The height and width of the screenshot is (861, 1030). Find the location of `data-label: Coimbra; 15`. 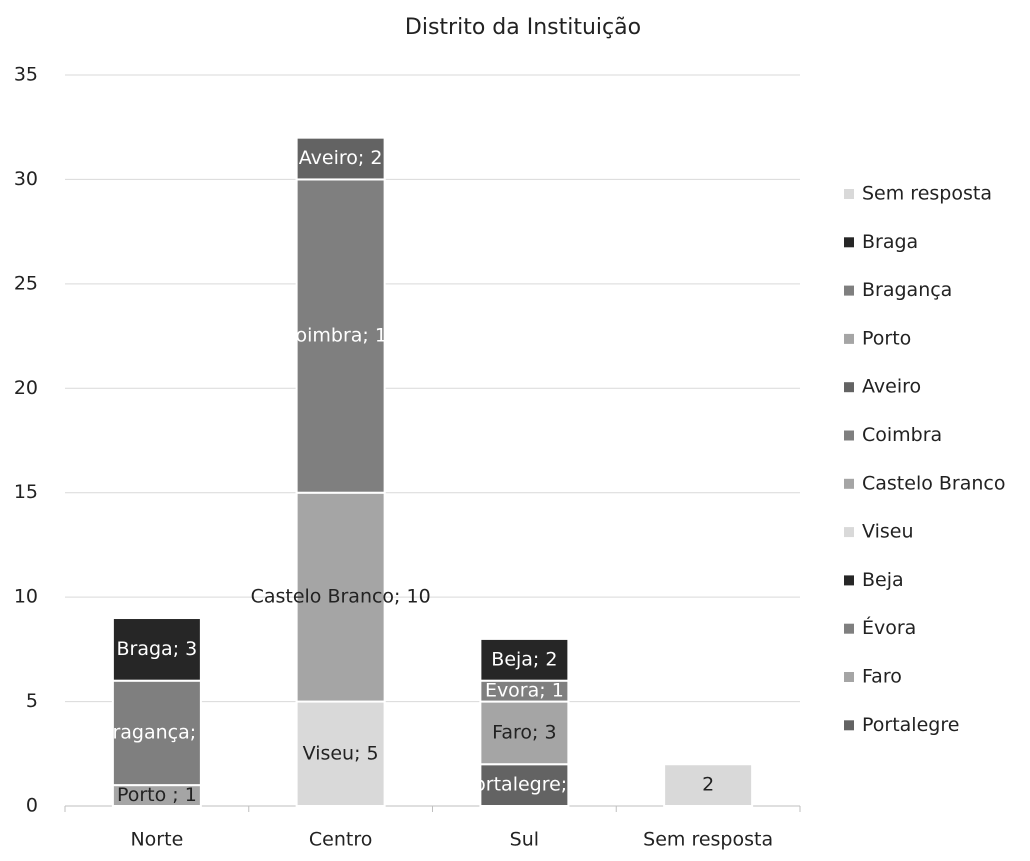

data-label: Coimbra; 15 is located at coordinates (340, 336).